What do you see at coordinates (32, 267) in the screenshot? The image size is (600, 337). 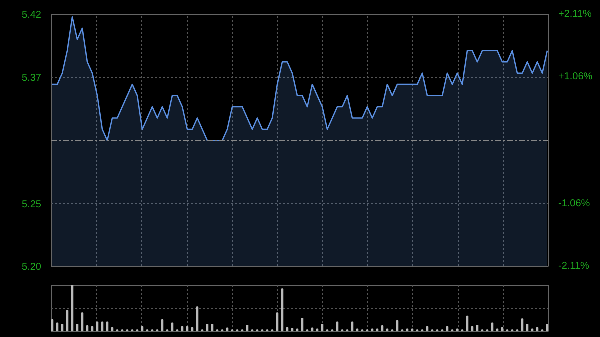 I see `y-tick-label: 5.20` at bounding box center [32, 267].